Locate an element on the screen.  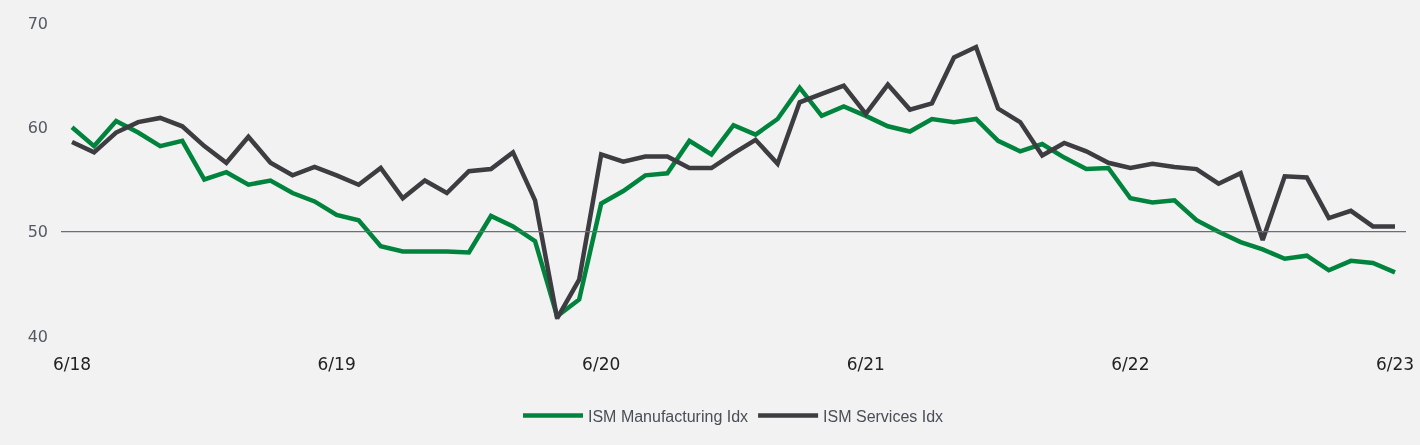
x-tick-label: 6/18 is located at coordinates (72, 364).